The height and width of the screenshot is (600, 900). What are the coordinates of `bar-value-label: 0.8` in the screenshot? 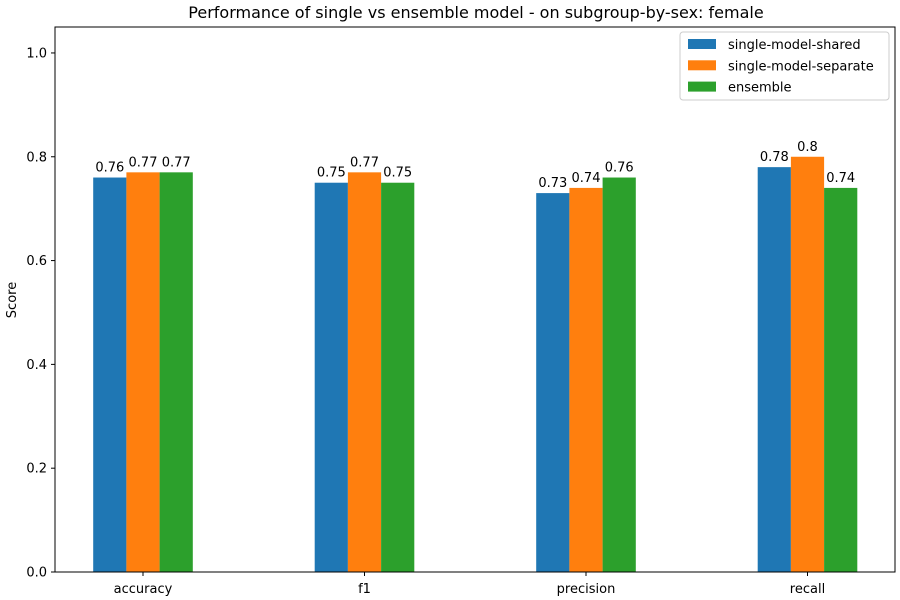 It's located at (807, 147).